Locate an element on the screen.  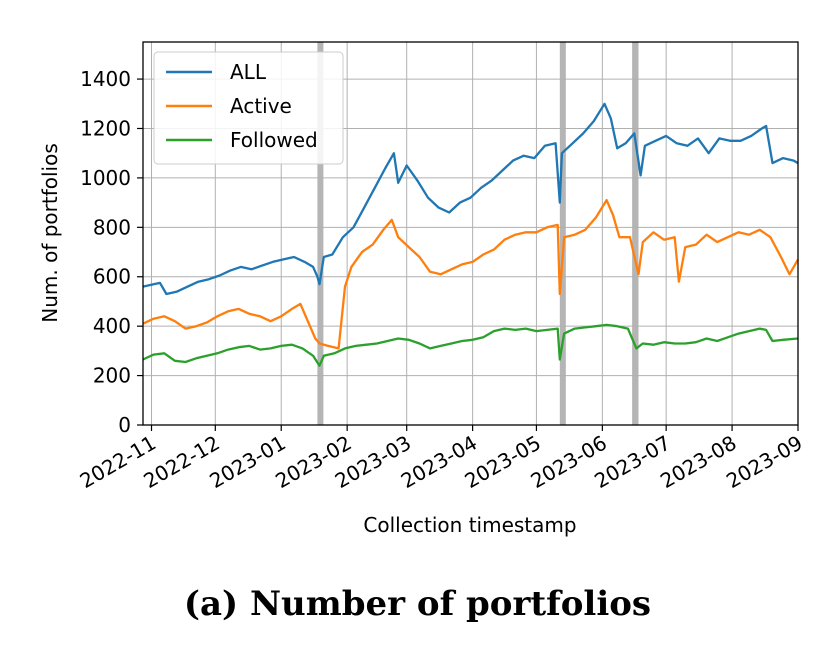
x-tick-label: 2023-09 is located at coordinates (764, 462).